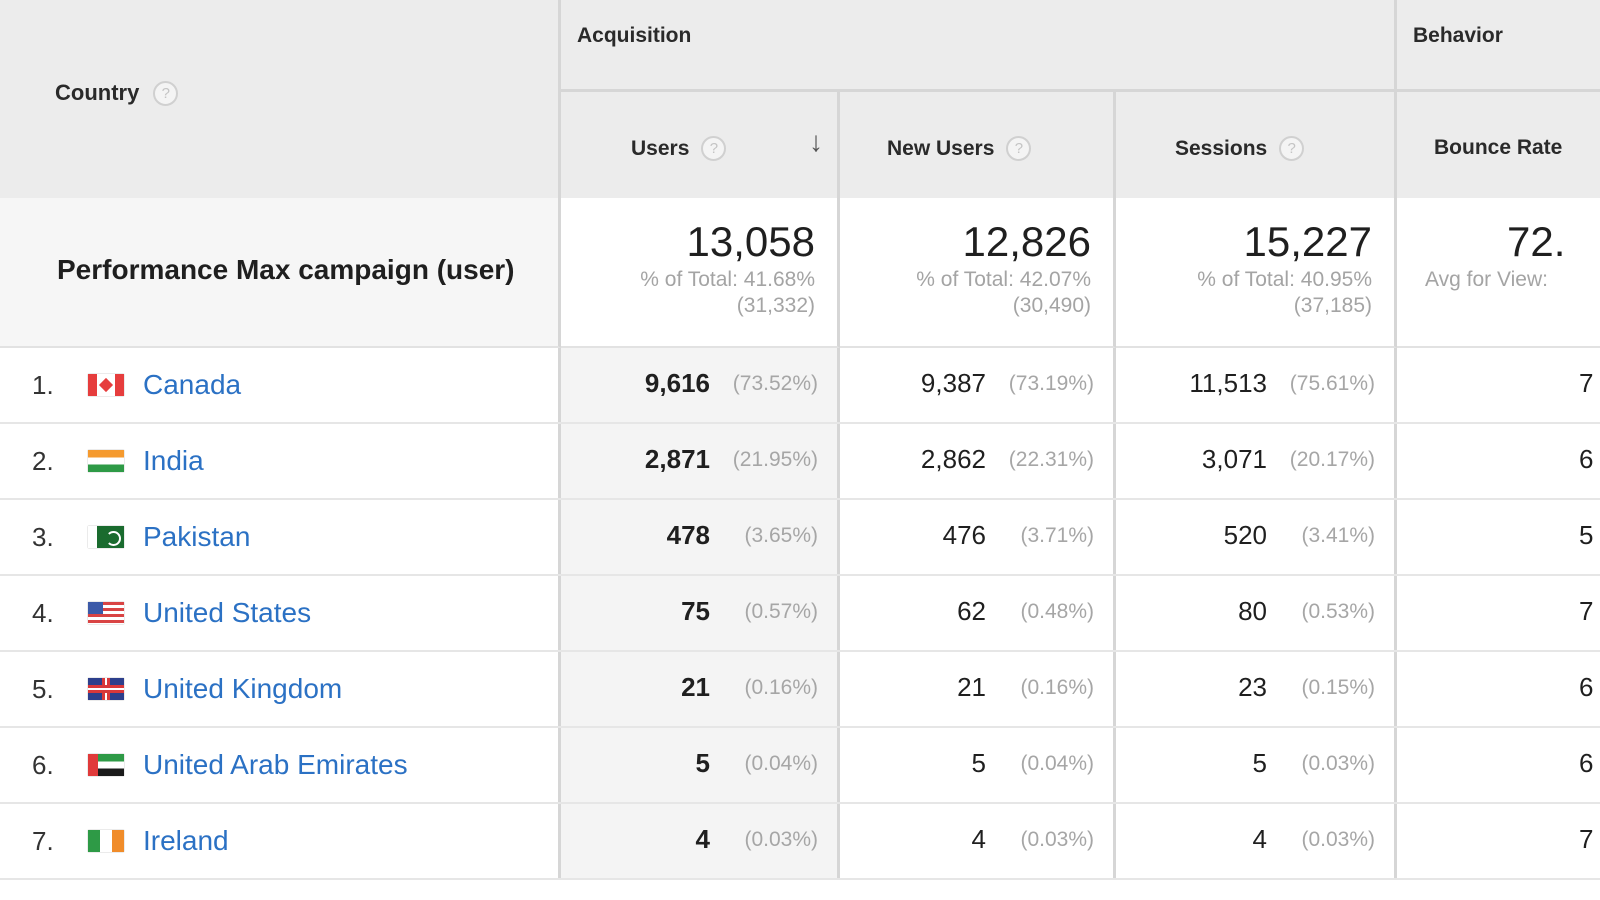 This screenshot has width=1600, height=900. What do you see at coordinates (1252, 611) in the screenshot?
I see `sessions-value: 80` at bounding box center [1252, 611].